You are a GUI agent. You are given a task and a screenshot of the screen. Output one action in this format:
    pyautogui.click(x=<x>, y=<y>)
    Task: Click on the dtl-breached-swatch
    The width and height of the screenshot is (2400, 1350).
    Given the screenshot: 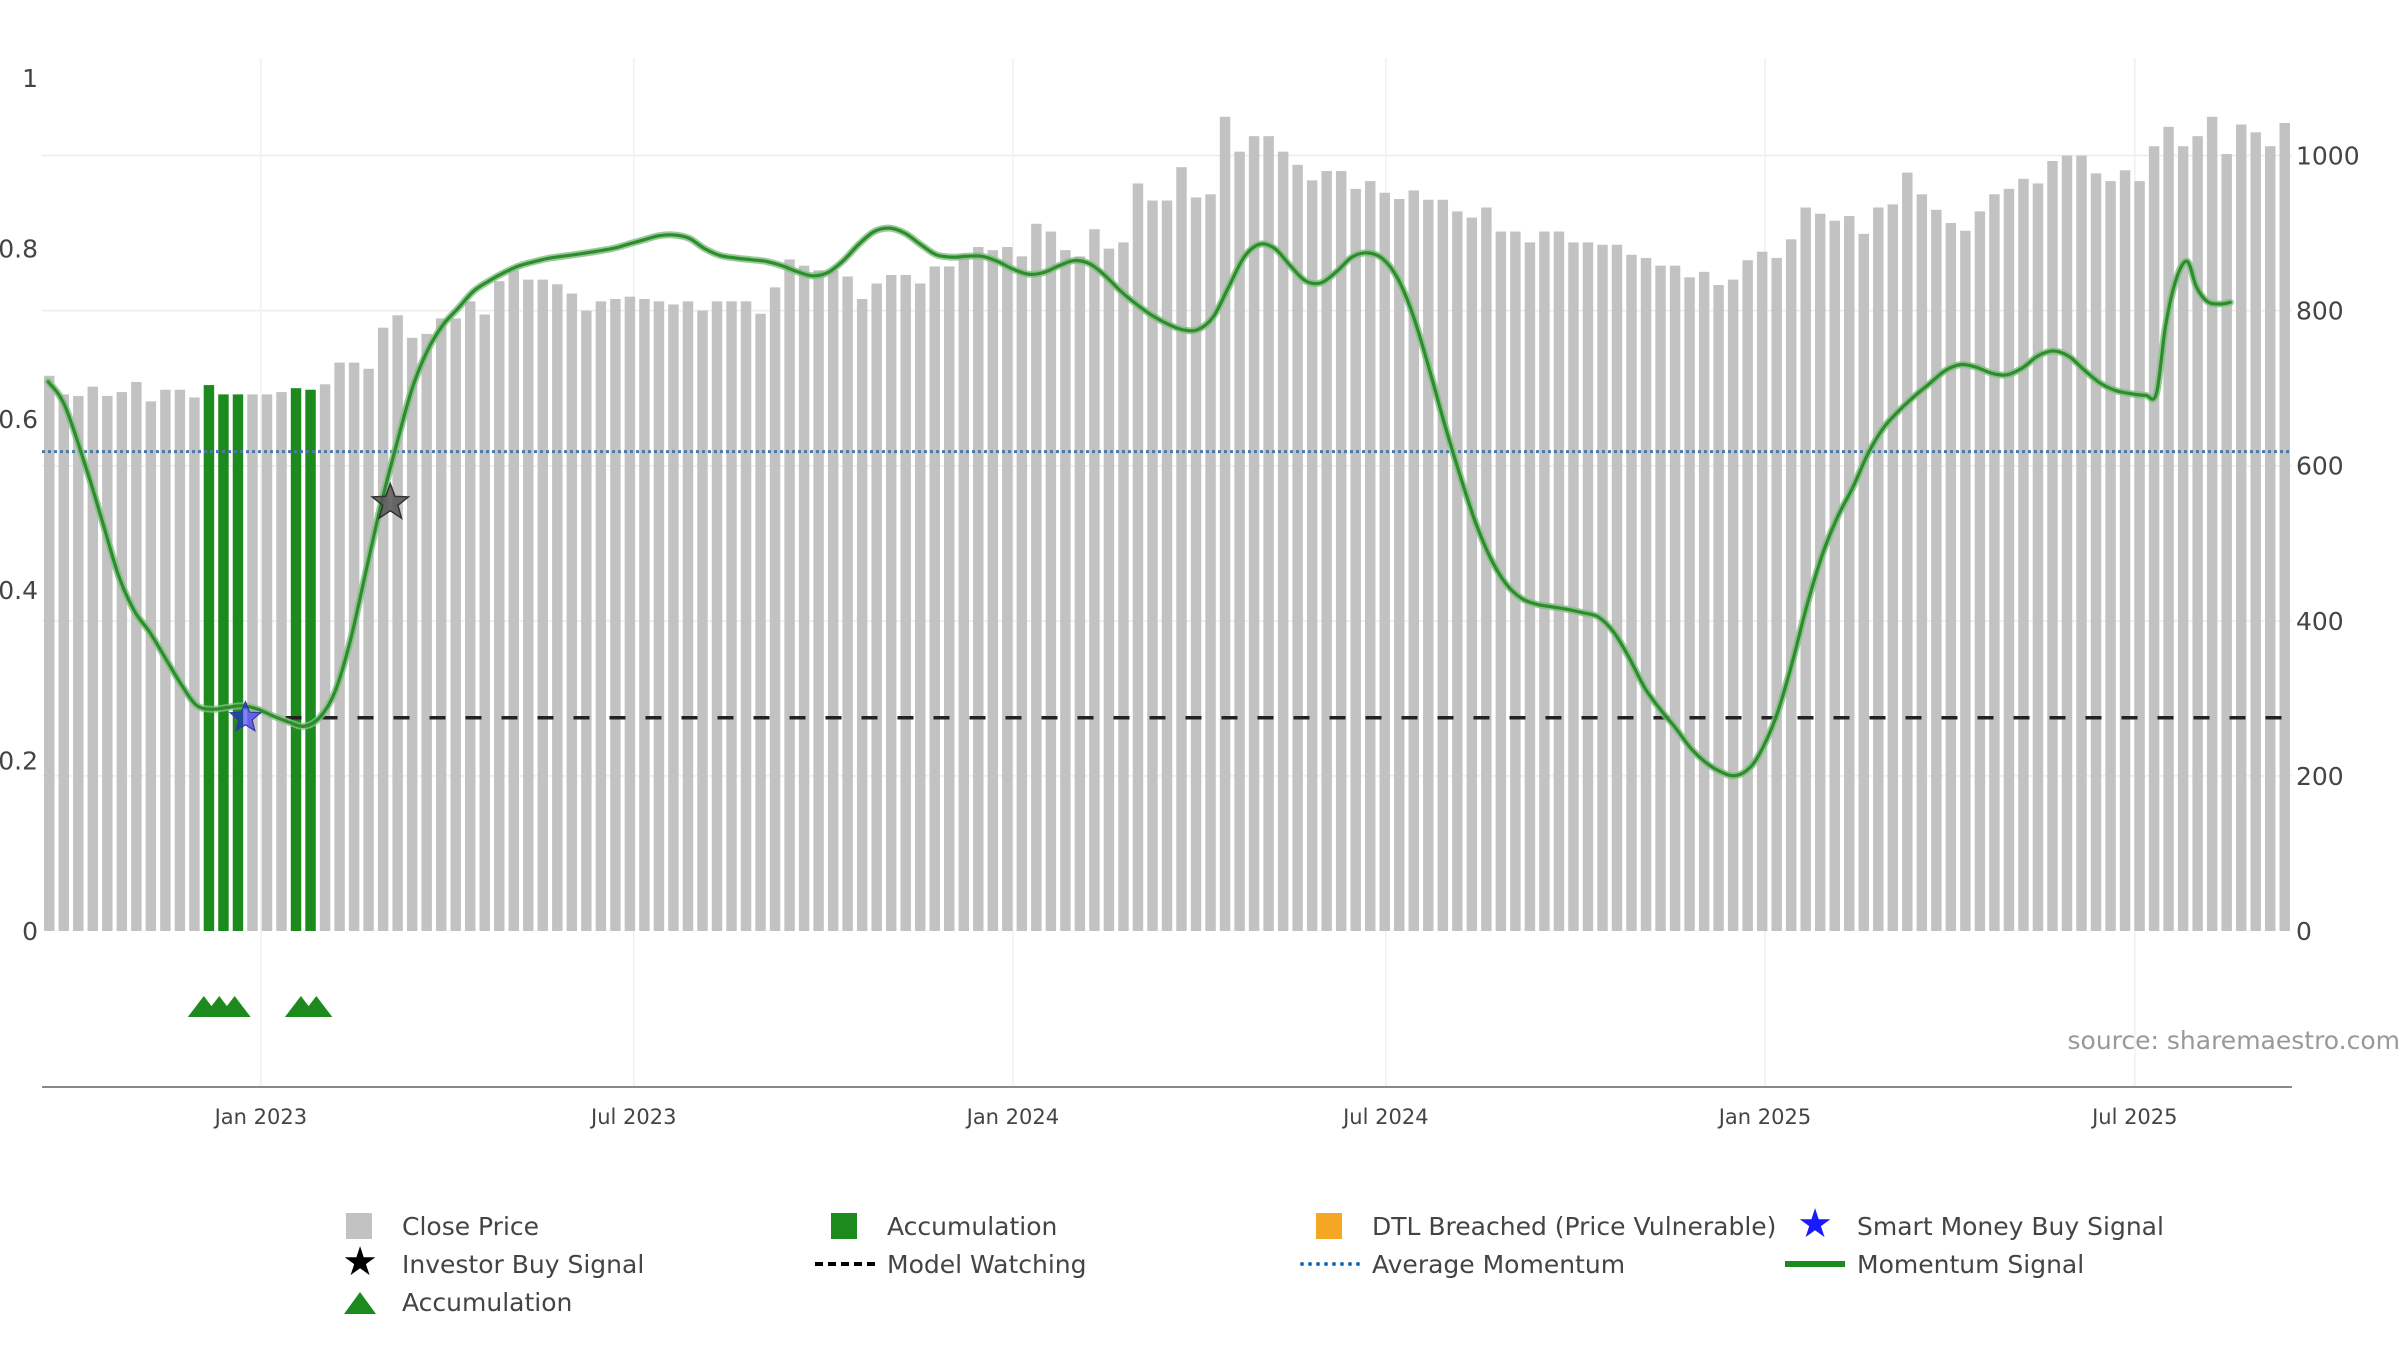 What is the action you would take?
    pyautogui.click(x=1330, y=1226)
    